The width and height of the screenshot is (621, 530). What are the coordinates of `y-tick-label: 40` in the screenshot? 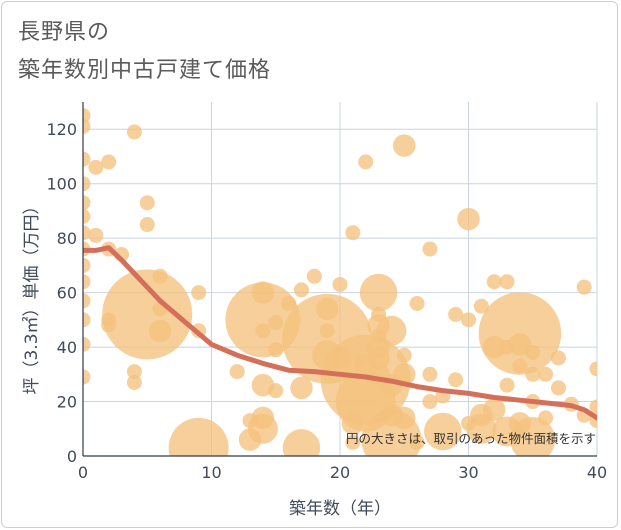 It's located at (67, 347).